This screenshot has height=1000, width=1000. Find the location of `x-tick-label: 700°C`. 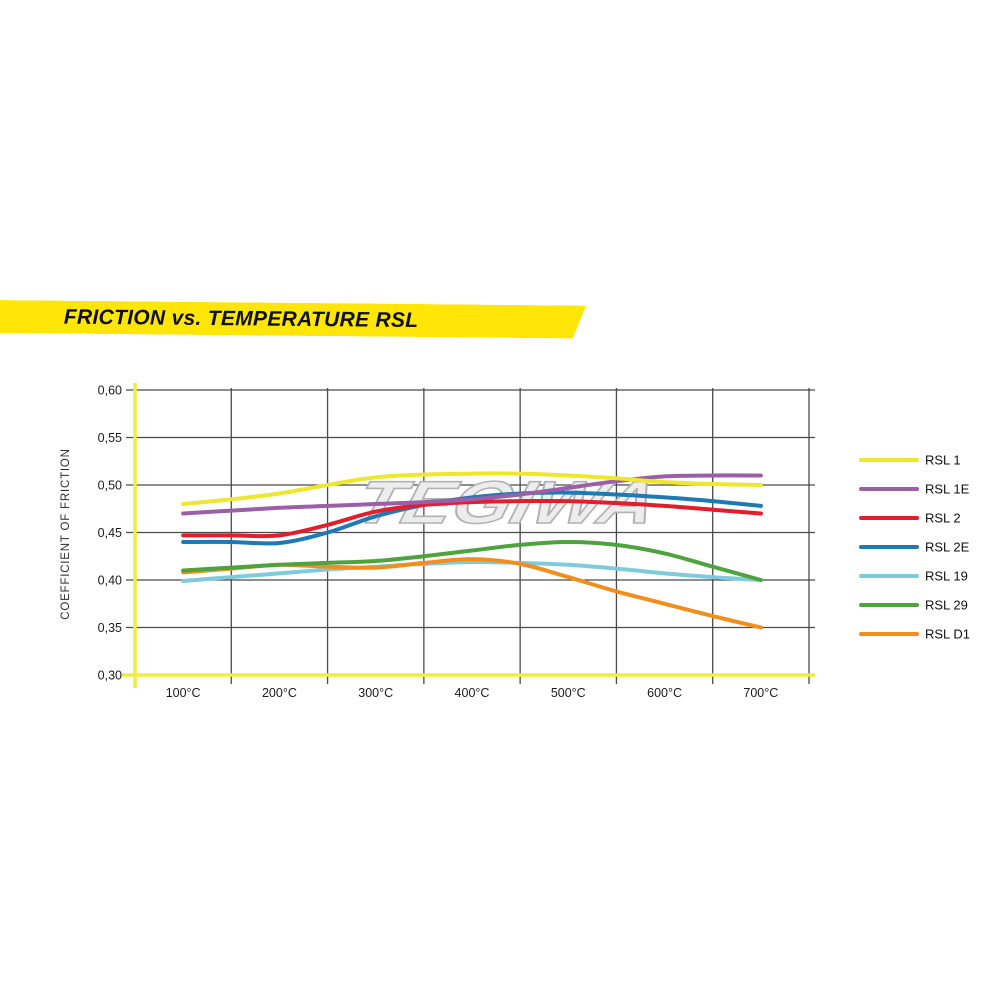

x-tick-label: 700°C is located at coordinates (760, 693).